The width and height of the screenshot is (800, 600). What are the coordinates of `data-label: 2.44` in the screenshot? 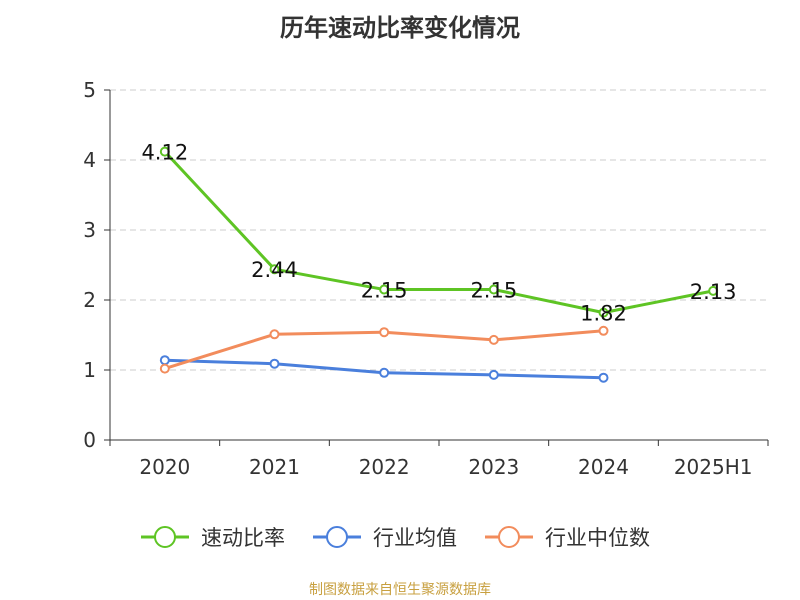 It's located at (274, 270).